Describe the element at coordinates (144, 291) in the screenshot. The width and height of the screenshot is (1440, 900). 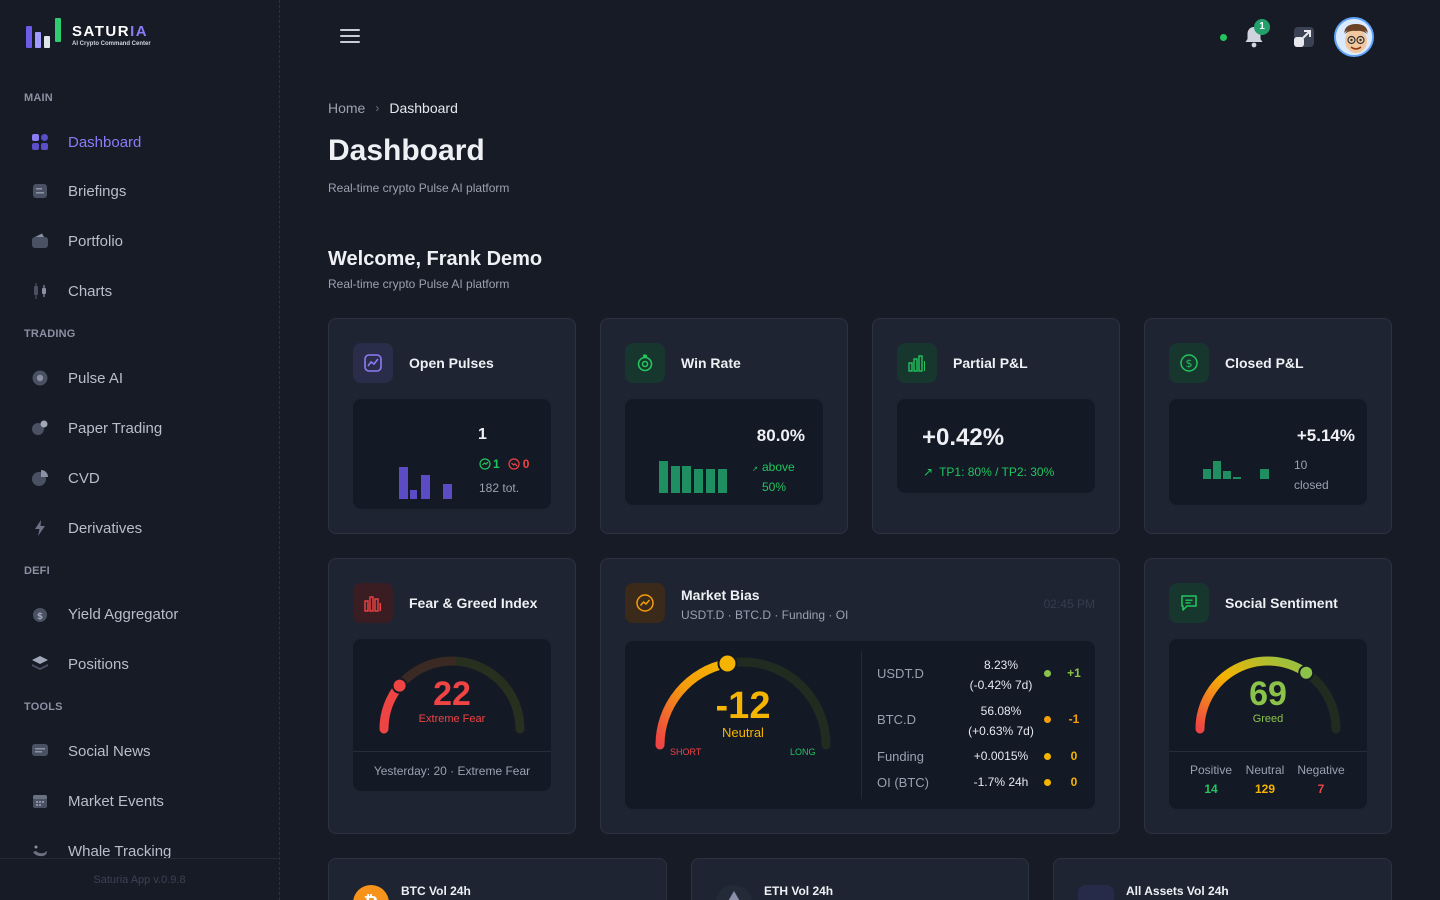
I see `sidebar-item-charts: Charts` at that location.